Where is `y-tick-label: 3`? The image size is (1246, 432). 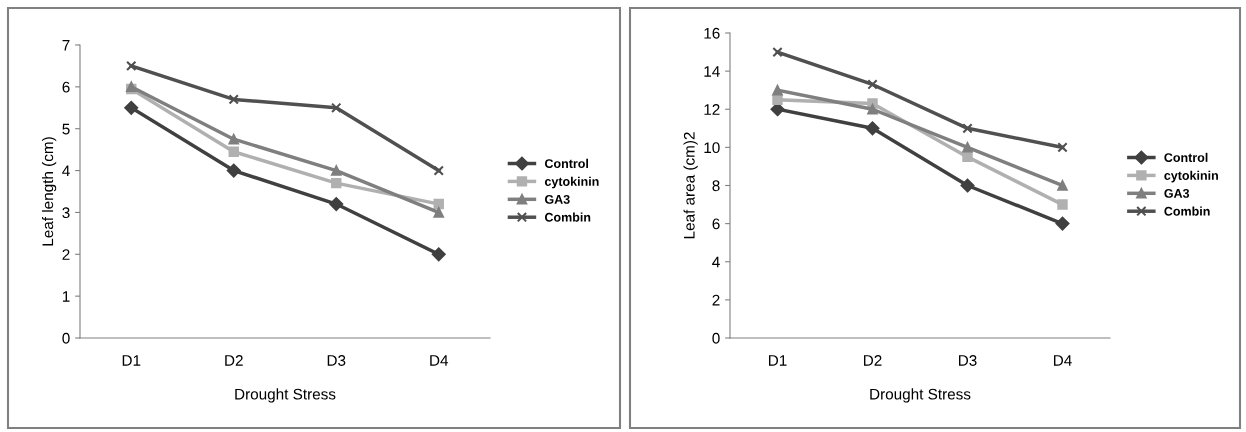 y-tick-label: 3 is located at coordinates (66, 213).